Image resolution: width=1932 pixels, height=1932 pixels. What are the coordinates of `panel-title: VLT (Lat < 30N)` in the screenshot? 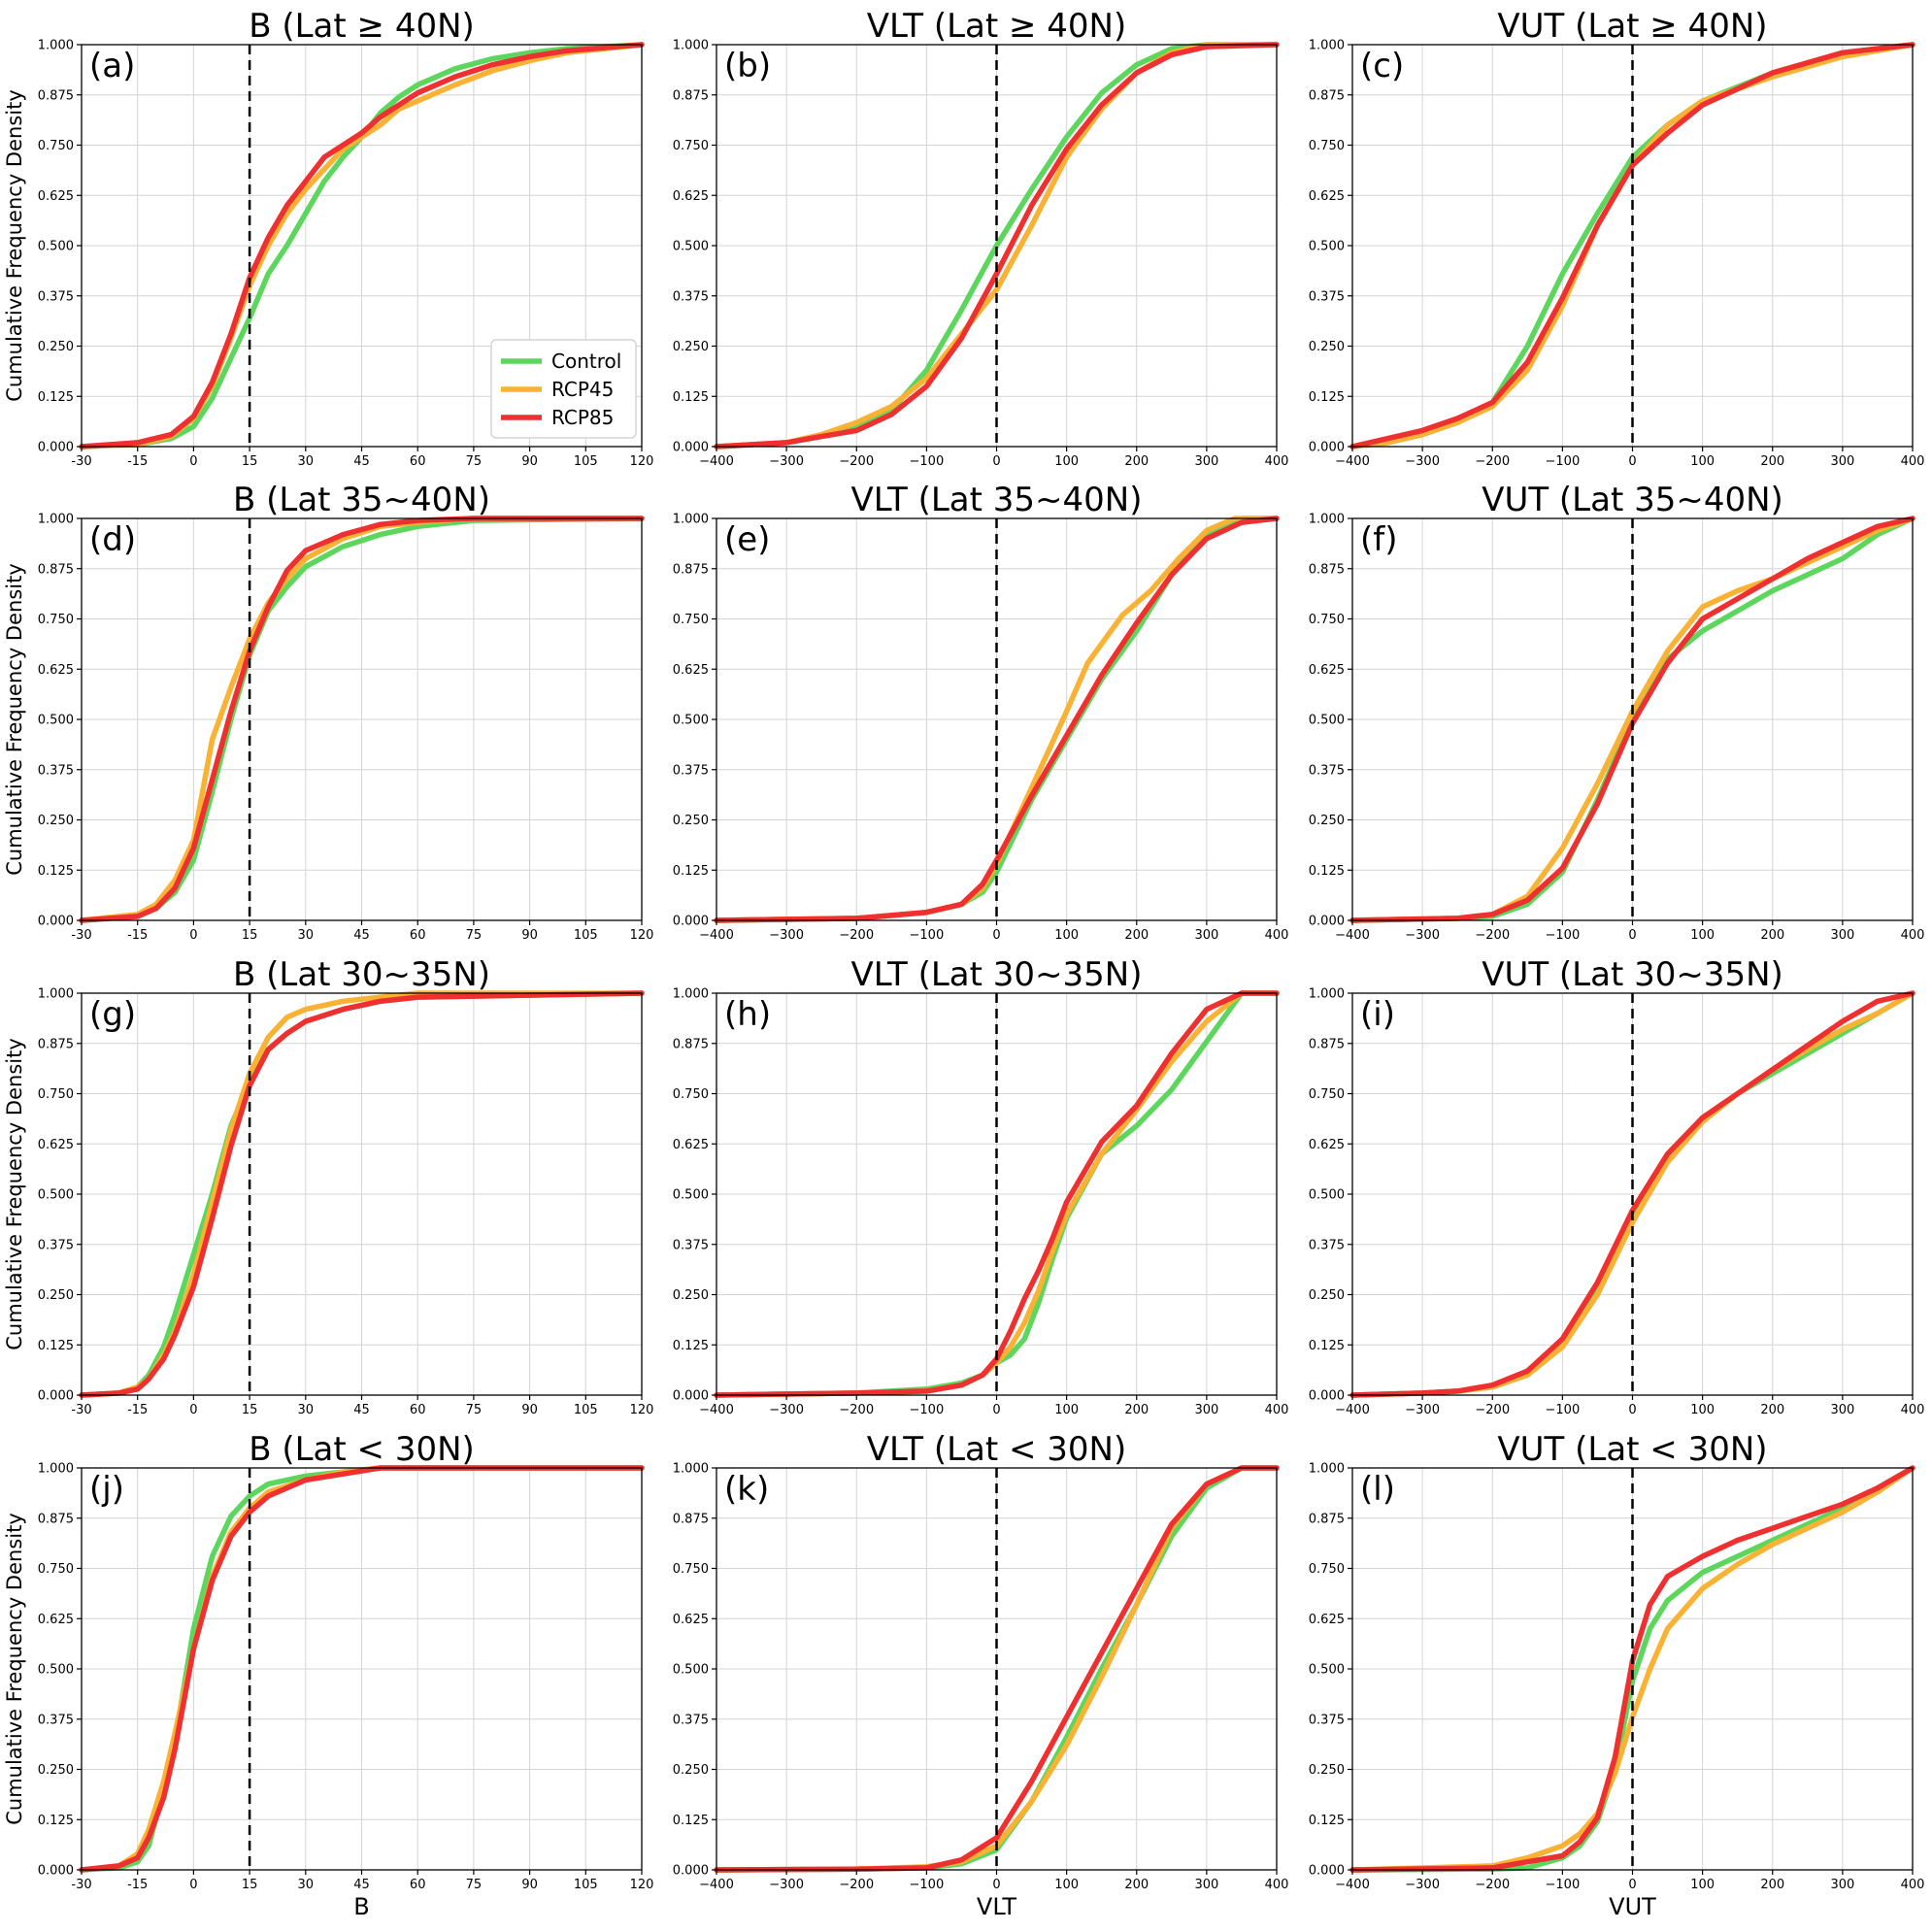 It's located at (997, 1450).